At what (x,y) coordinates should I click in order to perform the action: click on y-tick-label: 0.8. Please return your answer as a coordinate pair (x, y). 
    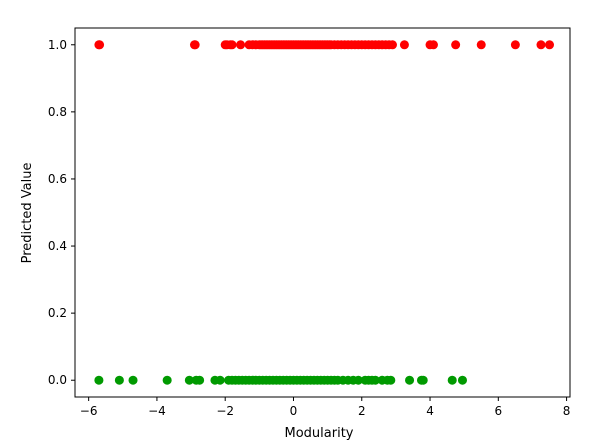
    Looking at the image, I should click on (57, 112).